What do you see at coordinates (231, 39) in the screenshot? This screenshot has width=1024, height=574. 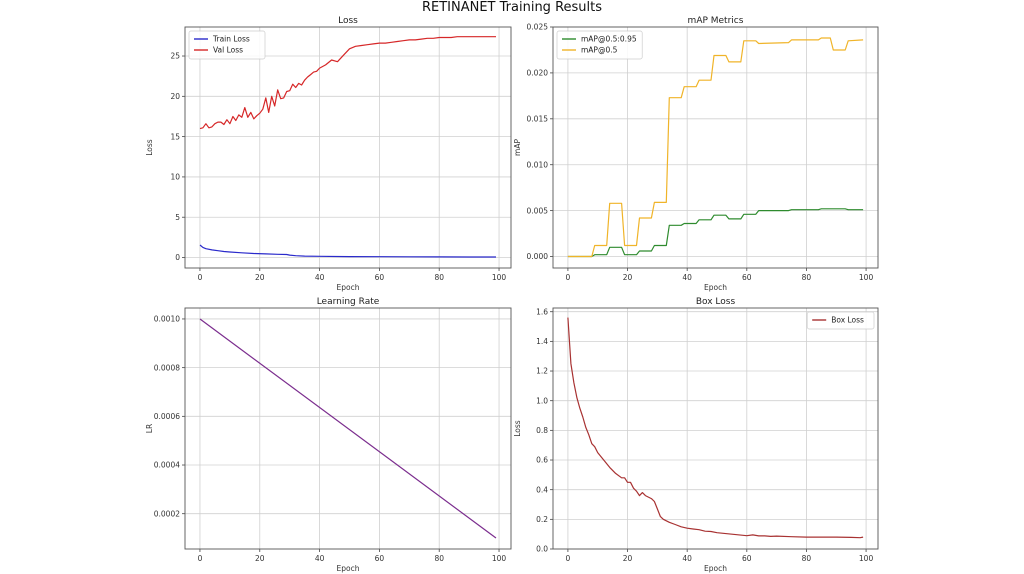 I see `legend-label: Train Loss` at bounding box center [231, 39].